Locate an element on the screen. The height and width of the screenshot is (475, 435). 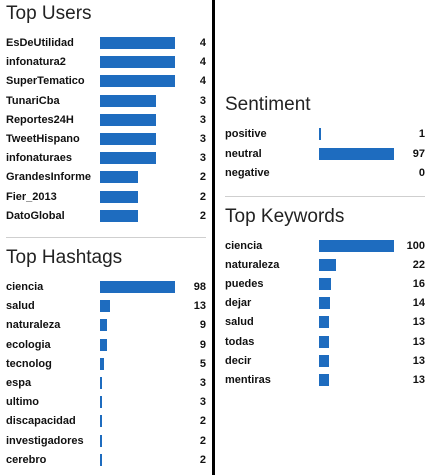
row-label: cerebro is located at coordinates (26, 459).